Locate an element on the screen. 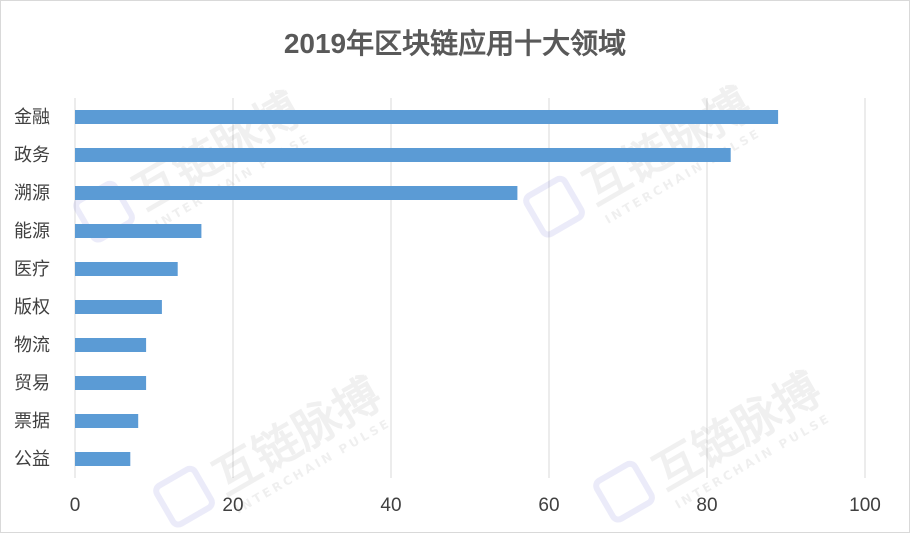  category-label-4: 医疗 is located at coordinates (32, 269).